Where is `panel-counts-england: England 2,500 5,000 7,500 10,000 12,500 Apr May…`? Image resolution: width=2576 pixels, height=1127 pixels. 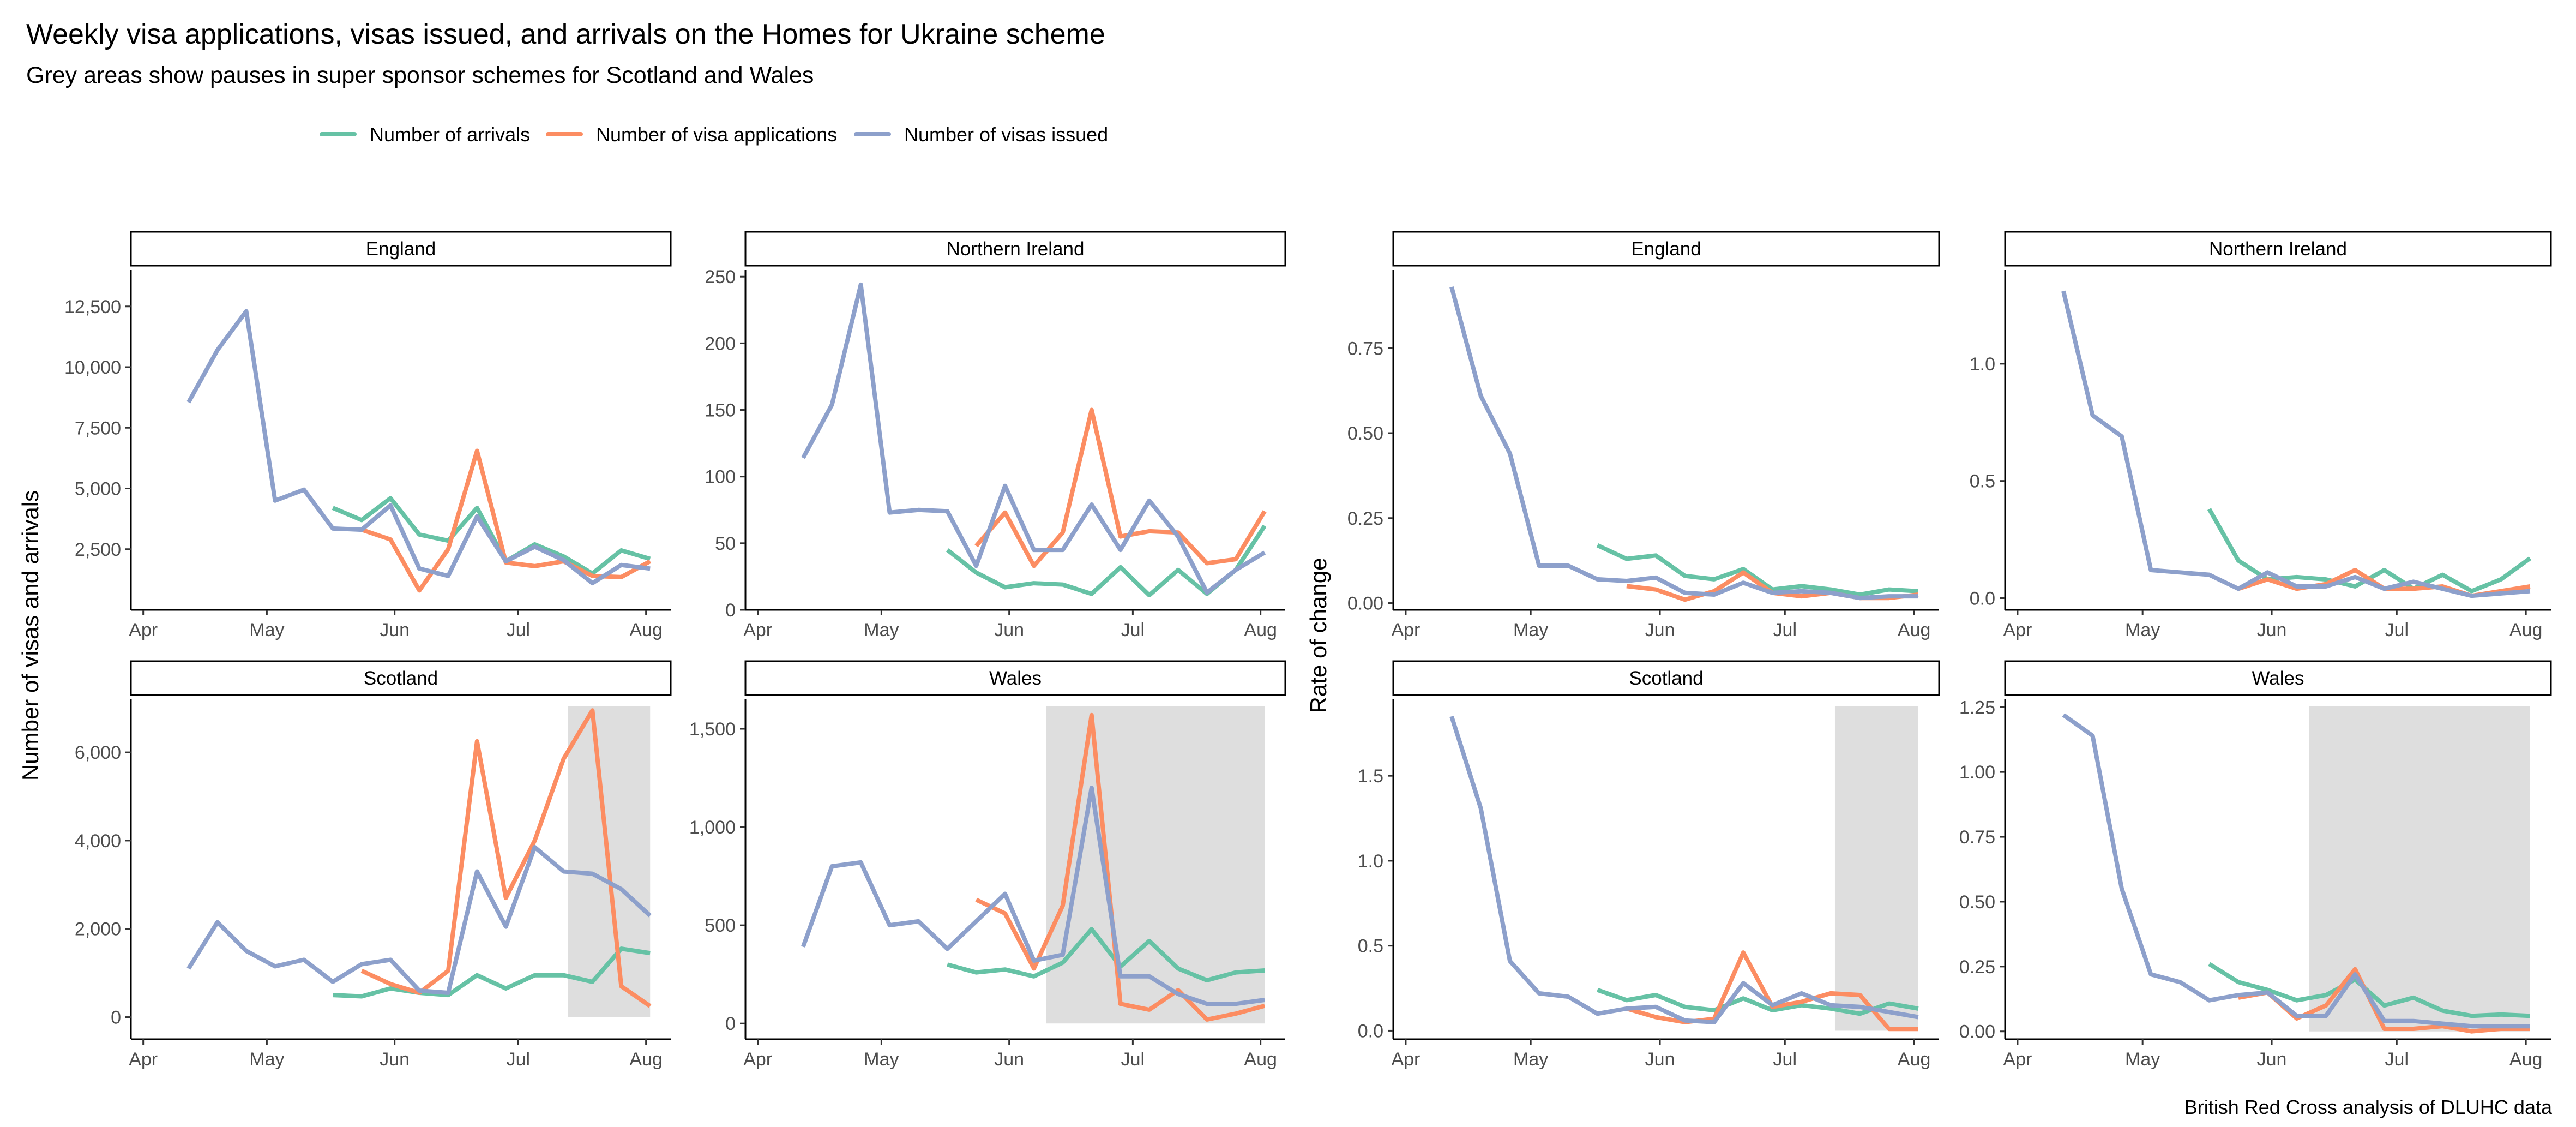
panel-counts-england: England 2,500 5,000 7,500 10,000 12,500 Apr May… is located at coordinates (368, 436).